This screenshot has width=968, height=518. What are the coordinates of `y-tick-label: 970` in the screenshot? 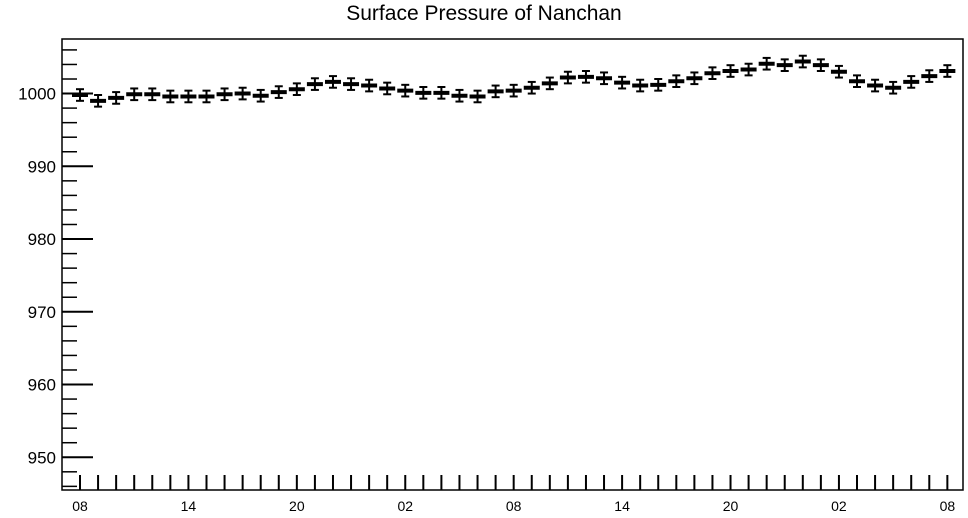 It's located at (42, 312).